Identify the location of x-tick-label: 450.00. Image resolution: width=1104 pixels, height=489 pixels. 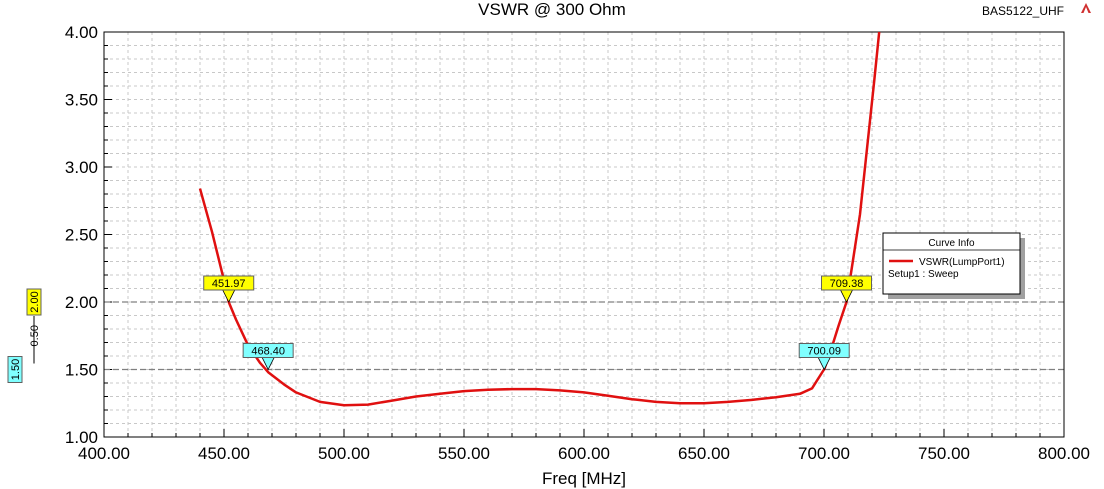
(224, 453).